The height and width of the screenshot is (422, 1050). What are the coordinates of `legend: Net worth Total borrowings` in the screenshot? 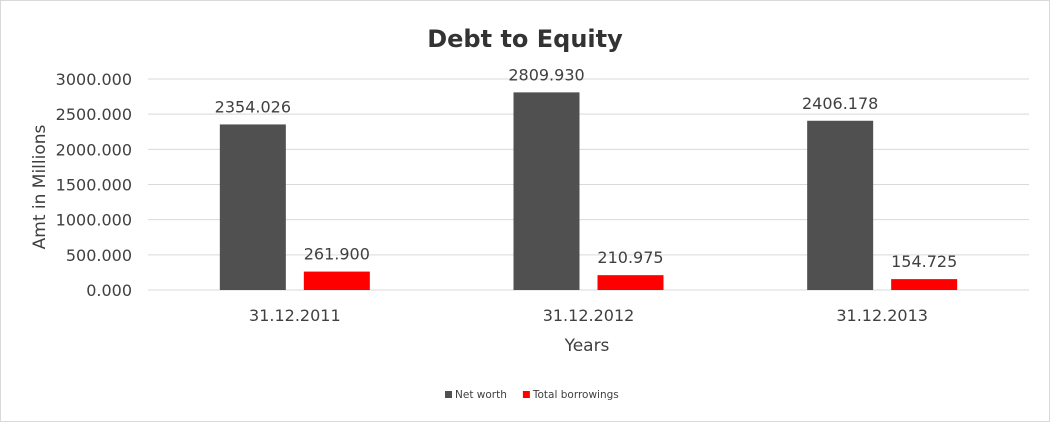 It's located at (532, 395).